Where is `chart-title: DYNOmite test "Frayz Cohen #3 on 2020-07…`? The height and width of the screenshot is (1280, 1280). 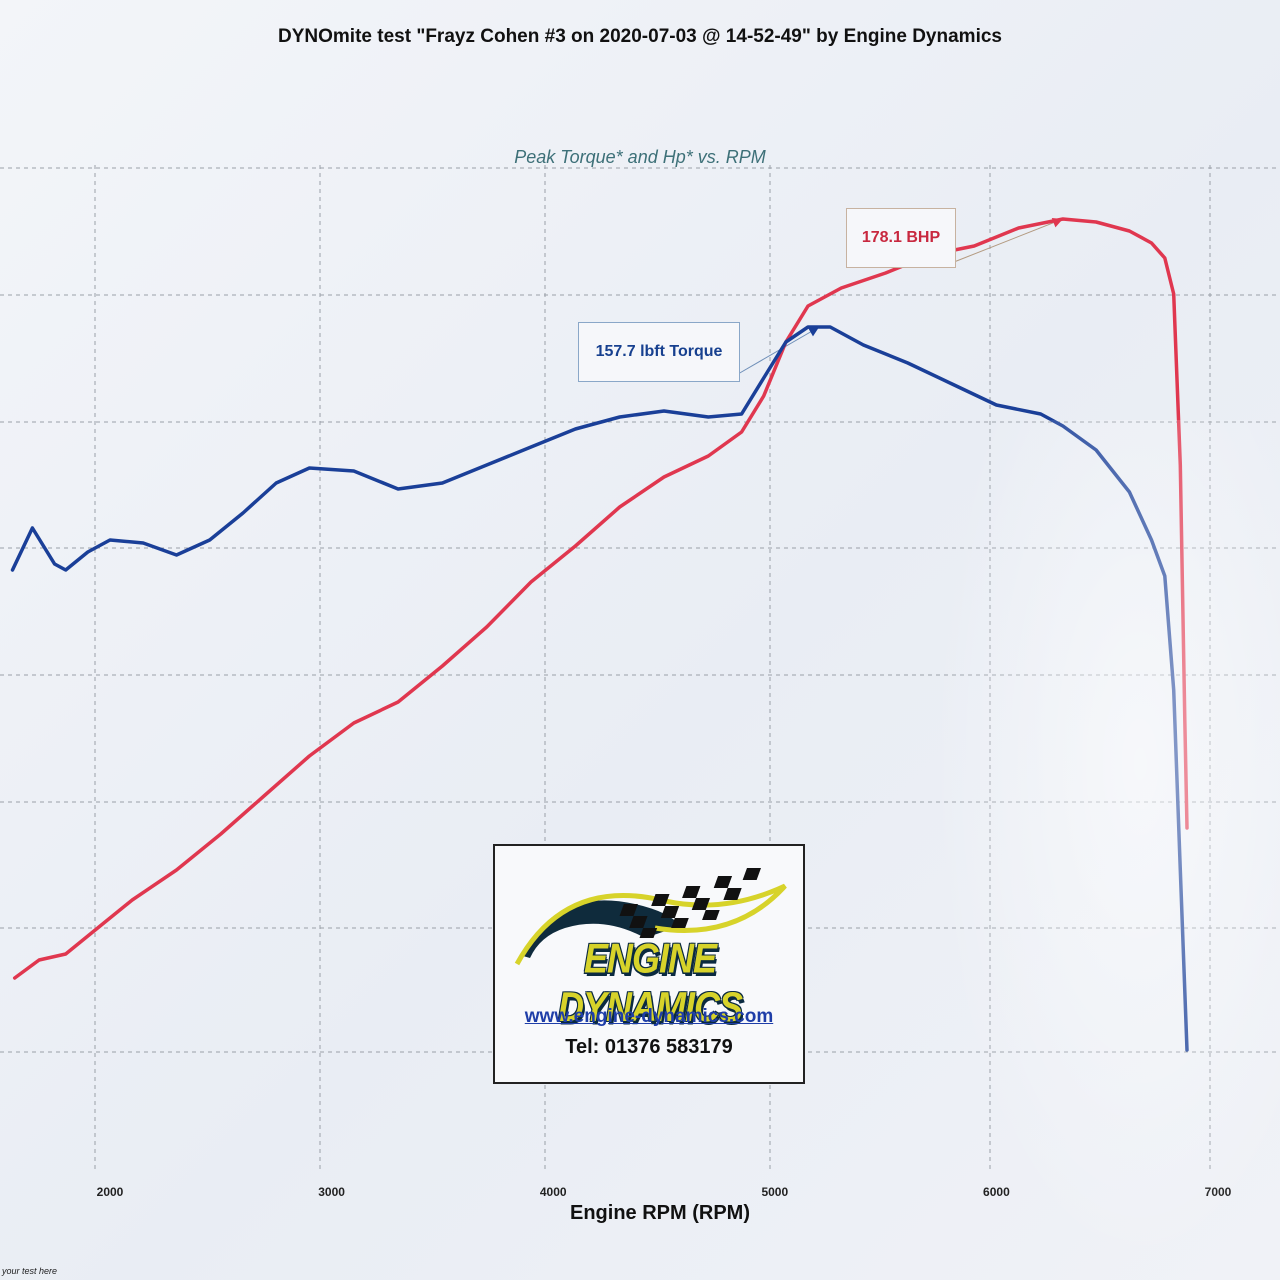
chart-title: DYNOmite test "Frayz Cohen #3 on 2020-07… is located at coordinates (640, 36).